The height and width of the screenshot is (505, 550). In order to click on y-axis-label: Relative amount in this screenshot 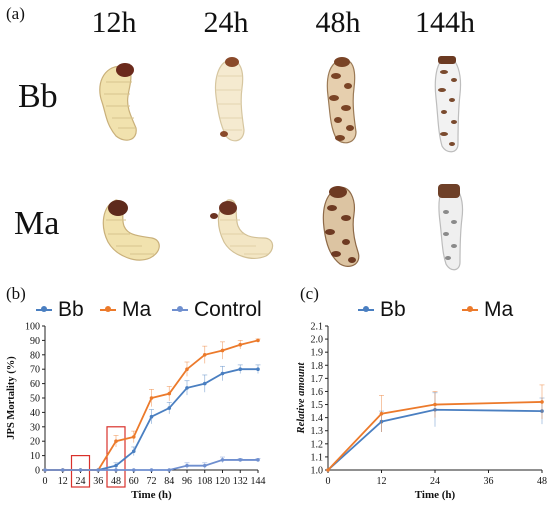, I will do `click(301, 397)`.